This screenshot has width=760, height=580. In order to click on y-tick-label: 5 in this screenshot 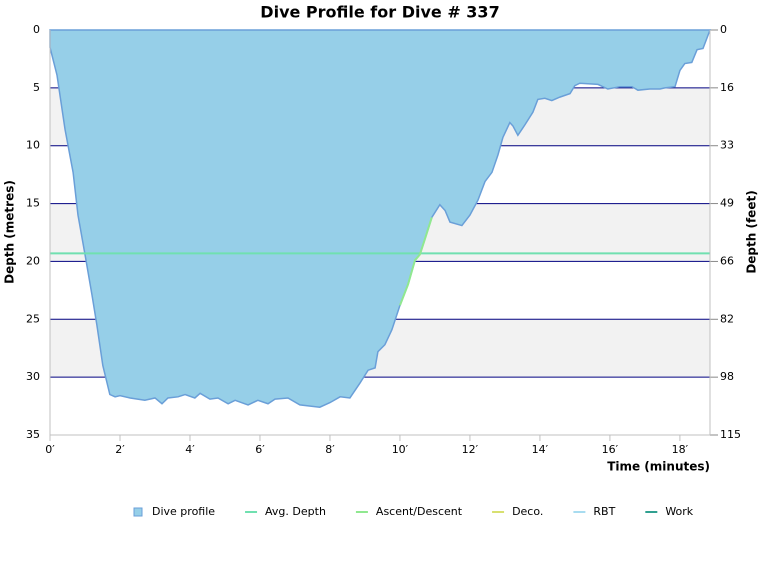, I will do `click(36, 87)`.